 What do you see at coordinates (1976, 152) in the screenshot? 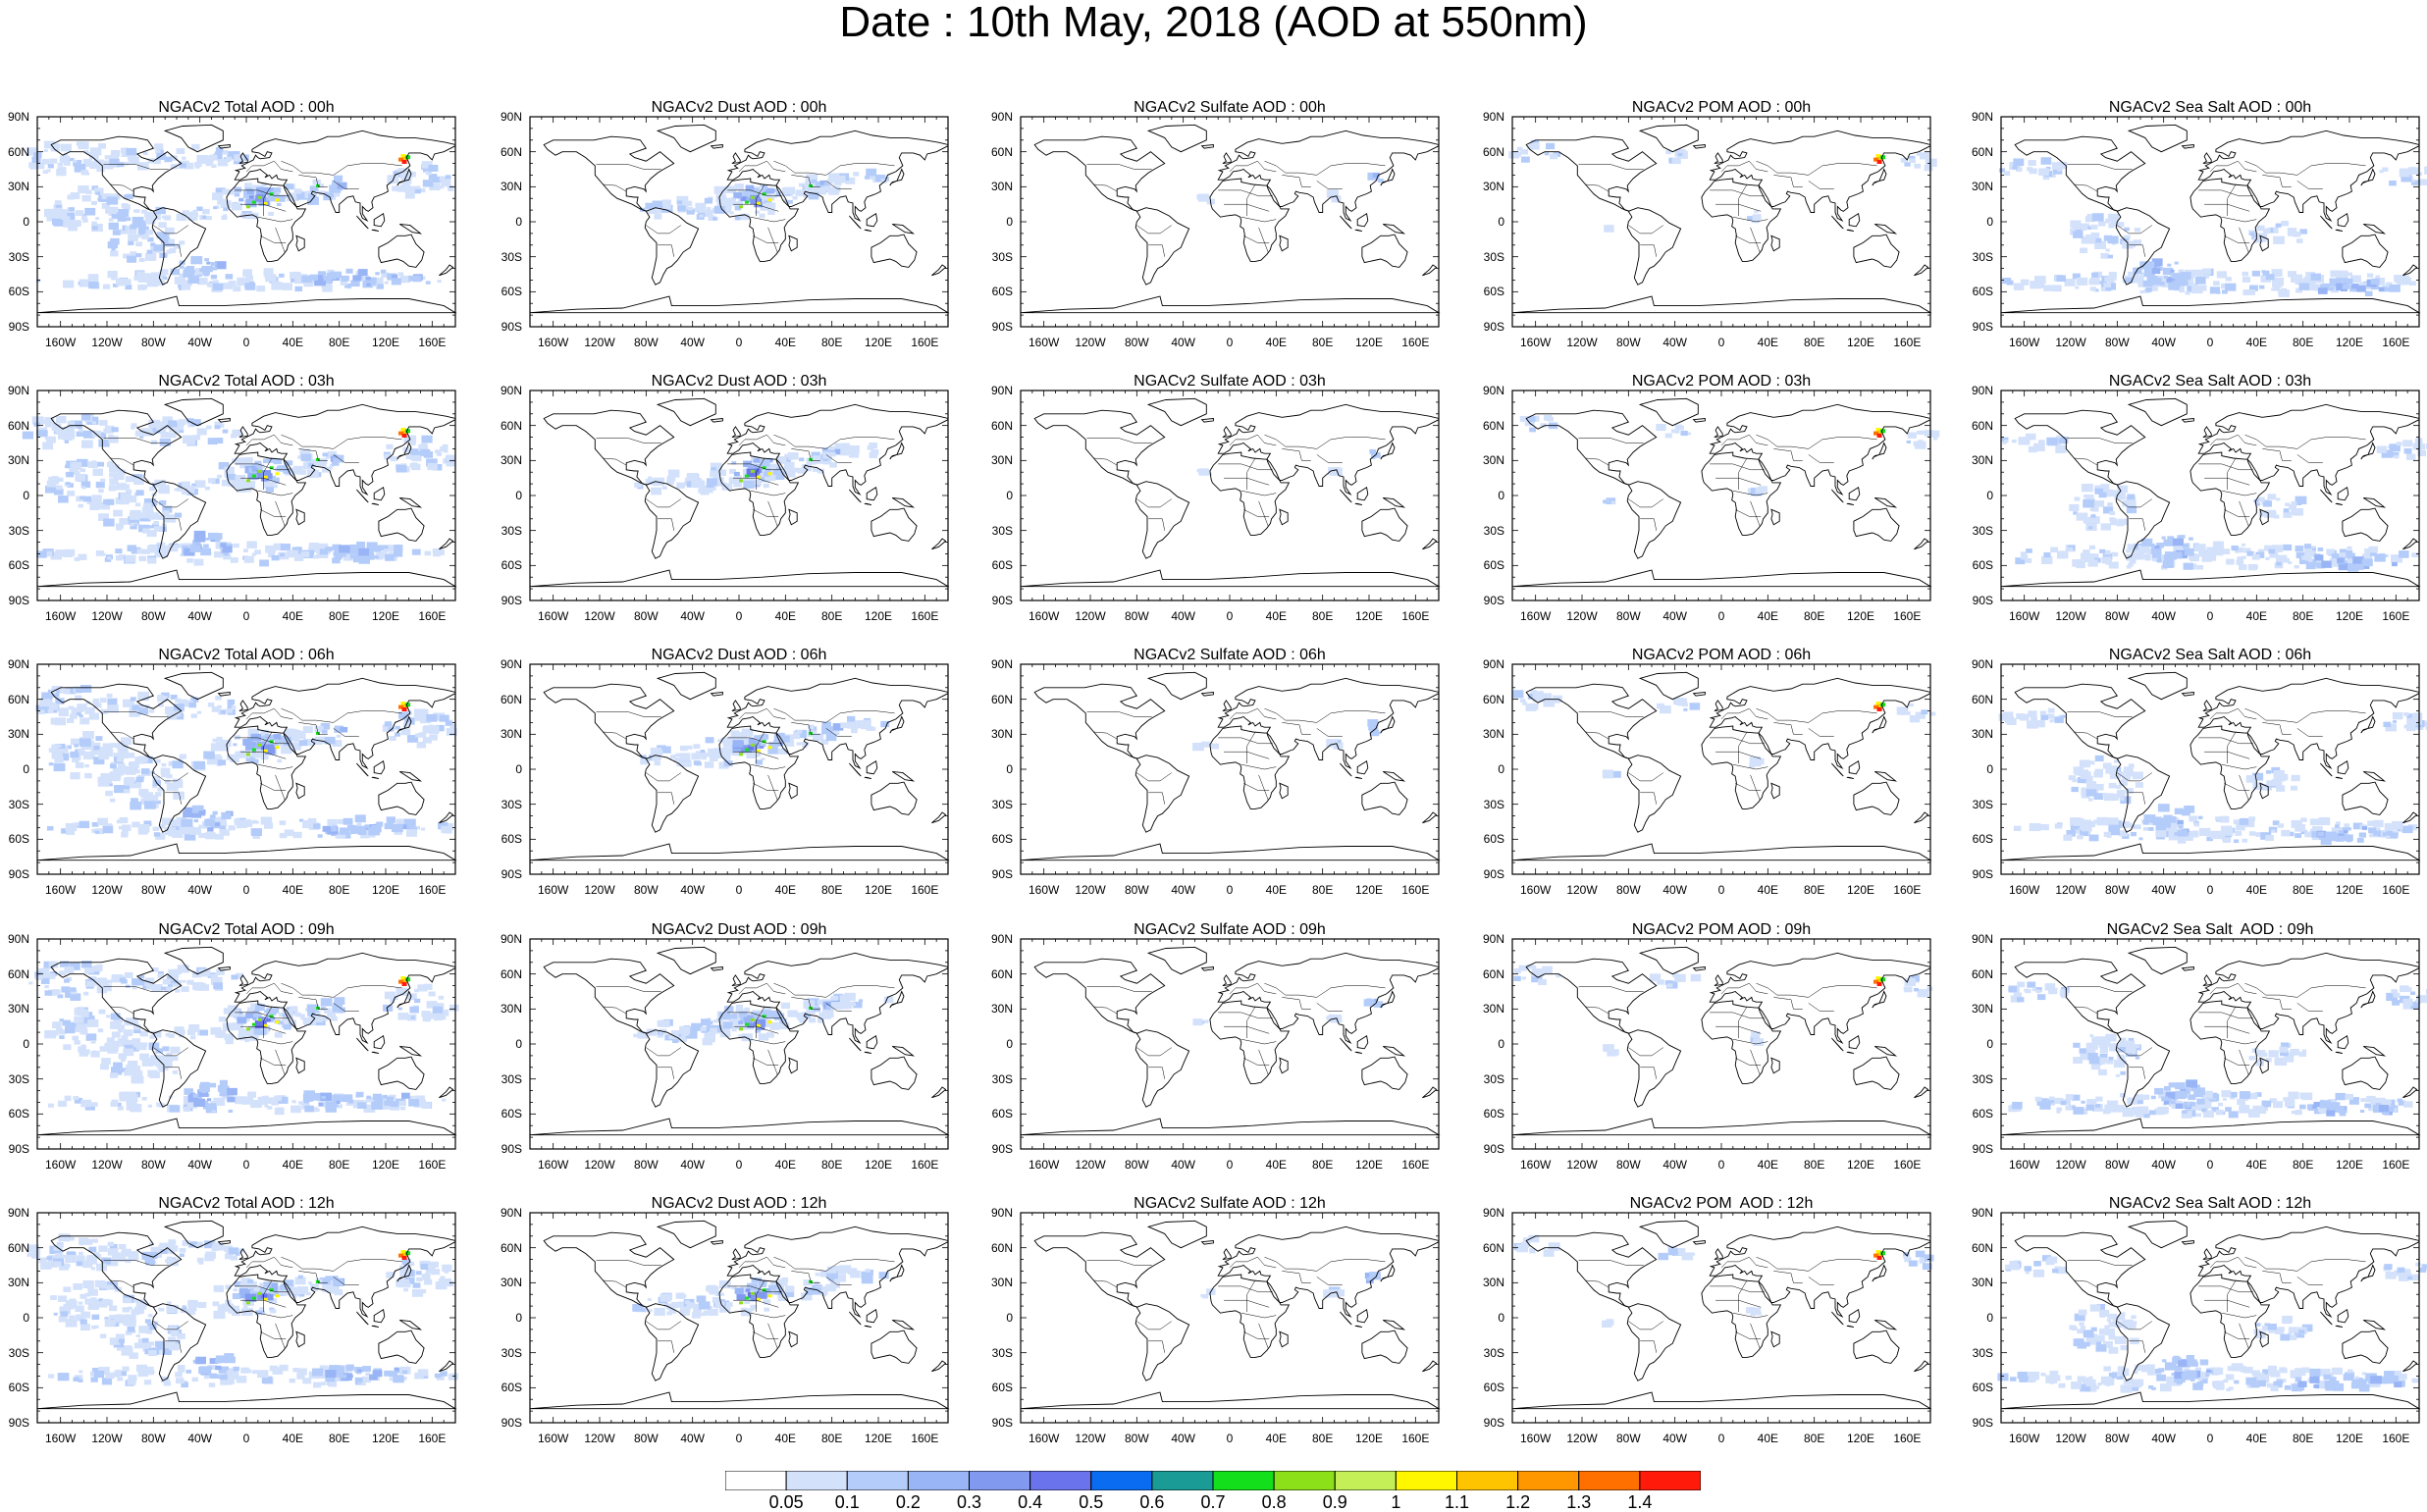
I see `lat-label: 60N` at bounding box center [1976, 152].